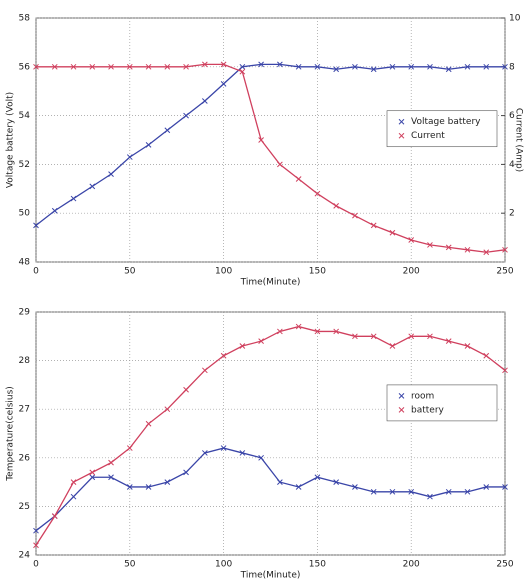  What do you see at coordinates (11, 434) in the screenshot?
I see `y-axis-label: Temperature(celsius)` at bounding box center [11, 434].